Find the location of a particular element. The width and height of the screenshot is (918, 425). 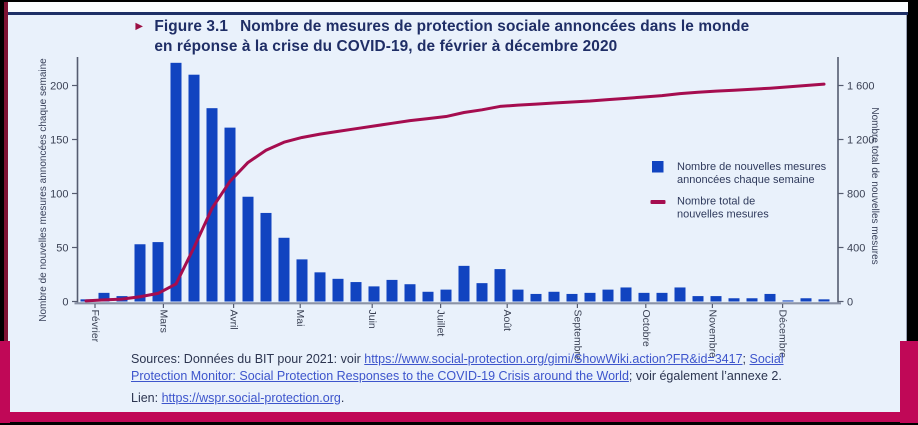

source-link: https://wspr.social-protection.org is located at coordinates (251, 398).